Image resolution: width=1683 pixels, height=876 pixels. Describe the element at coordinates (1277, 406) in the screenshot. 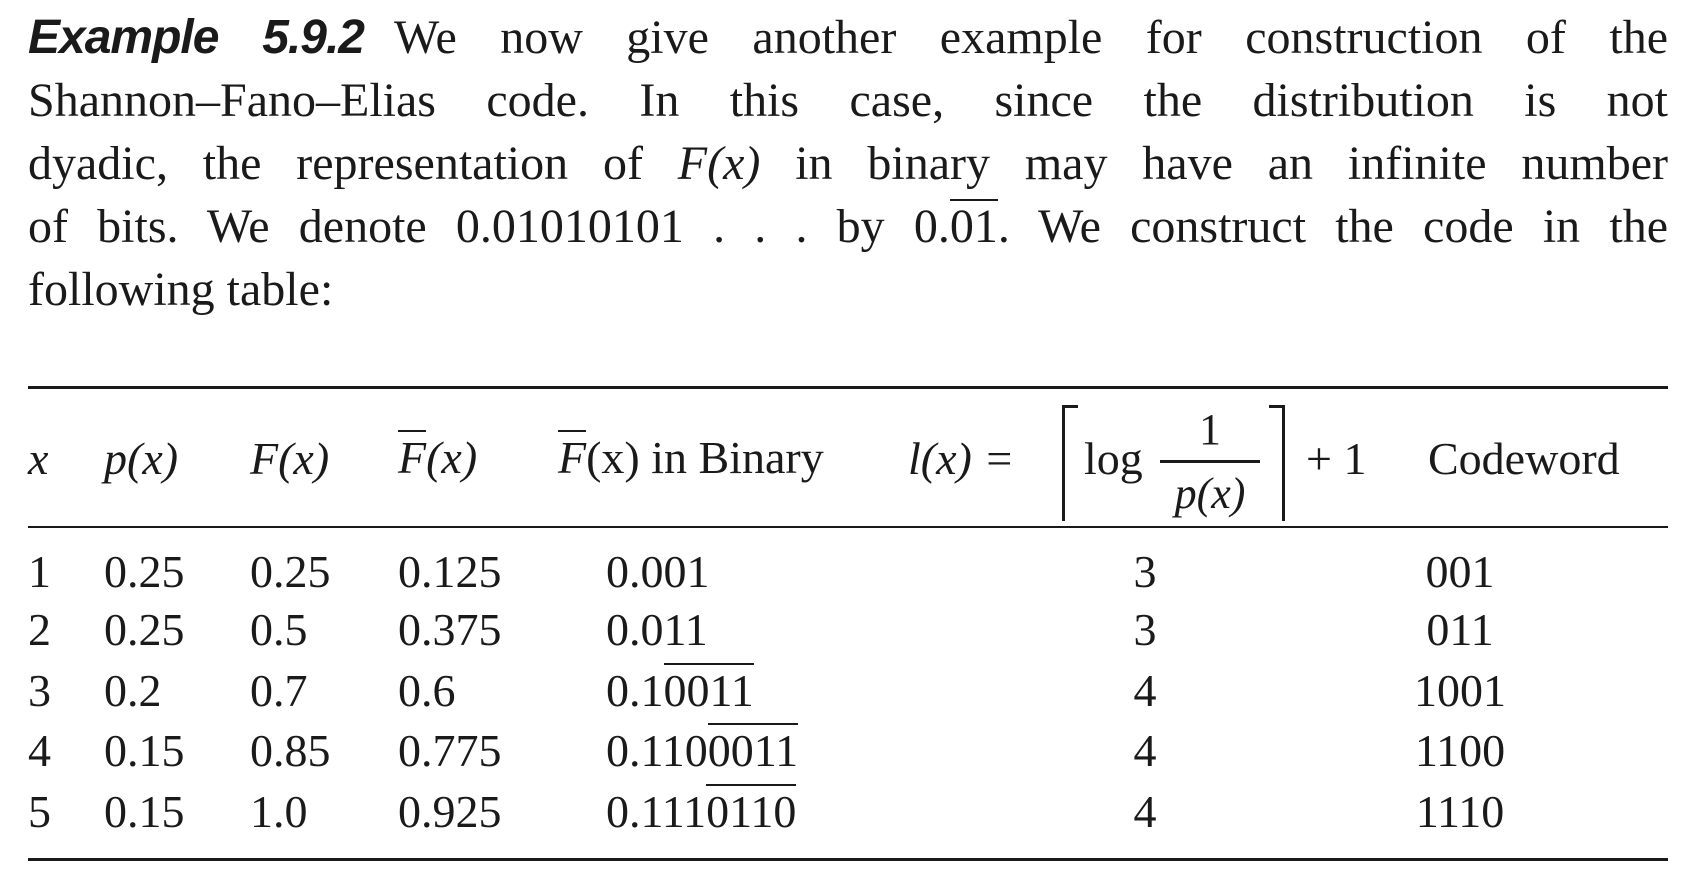

I see `ceil-right-top` at that location.